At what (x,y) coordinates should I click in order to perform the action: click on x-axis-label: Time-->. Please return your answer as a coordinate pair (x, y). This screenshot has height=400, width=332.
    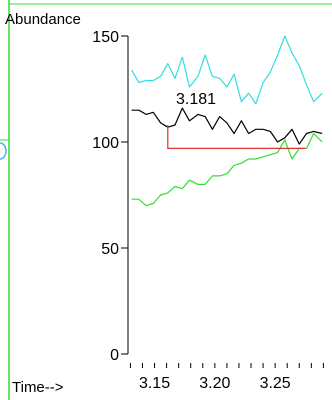
    Looking at the image, I should click on (38, 387).